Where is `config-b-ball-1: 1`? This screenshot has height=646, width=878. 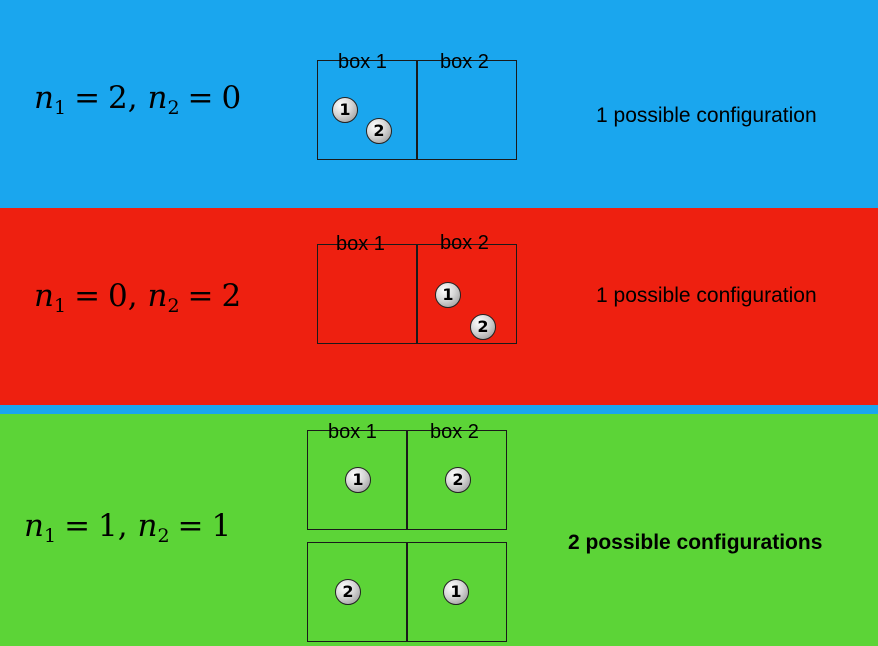 config-b-ball-1: 1 is located at coordinates (456, 592).